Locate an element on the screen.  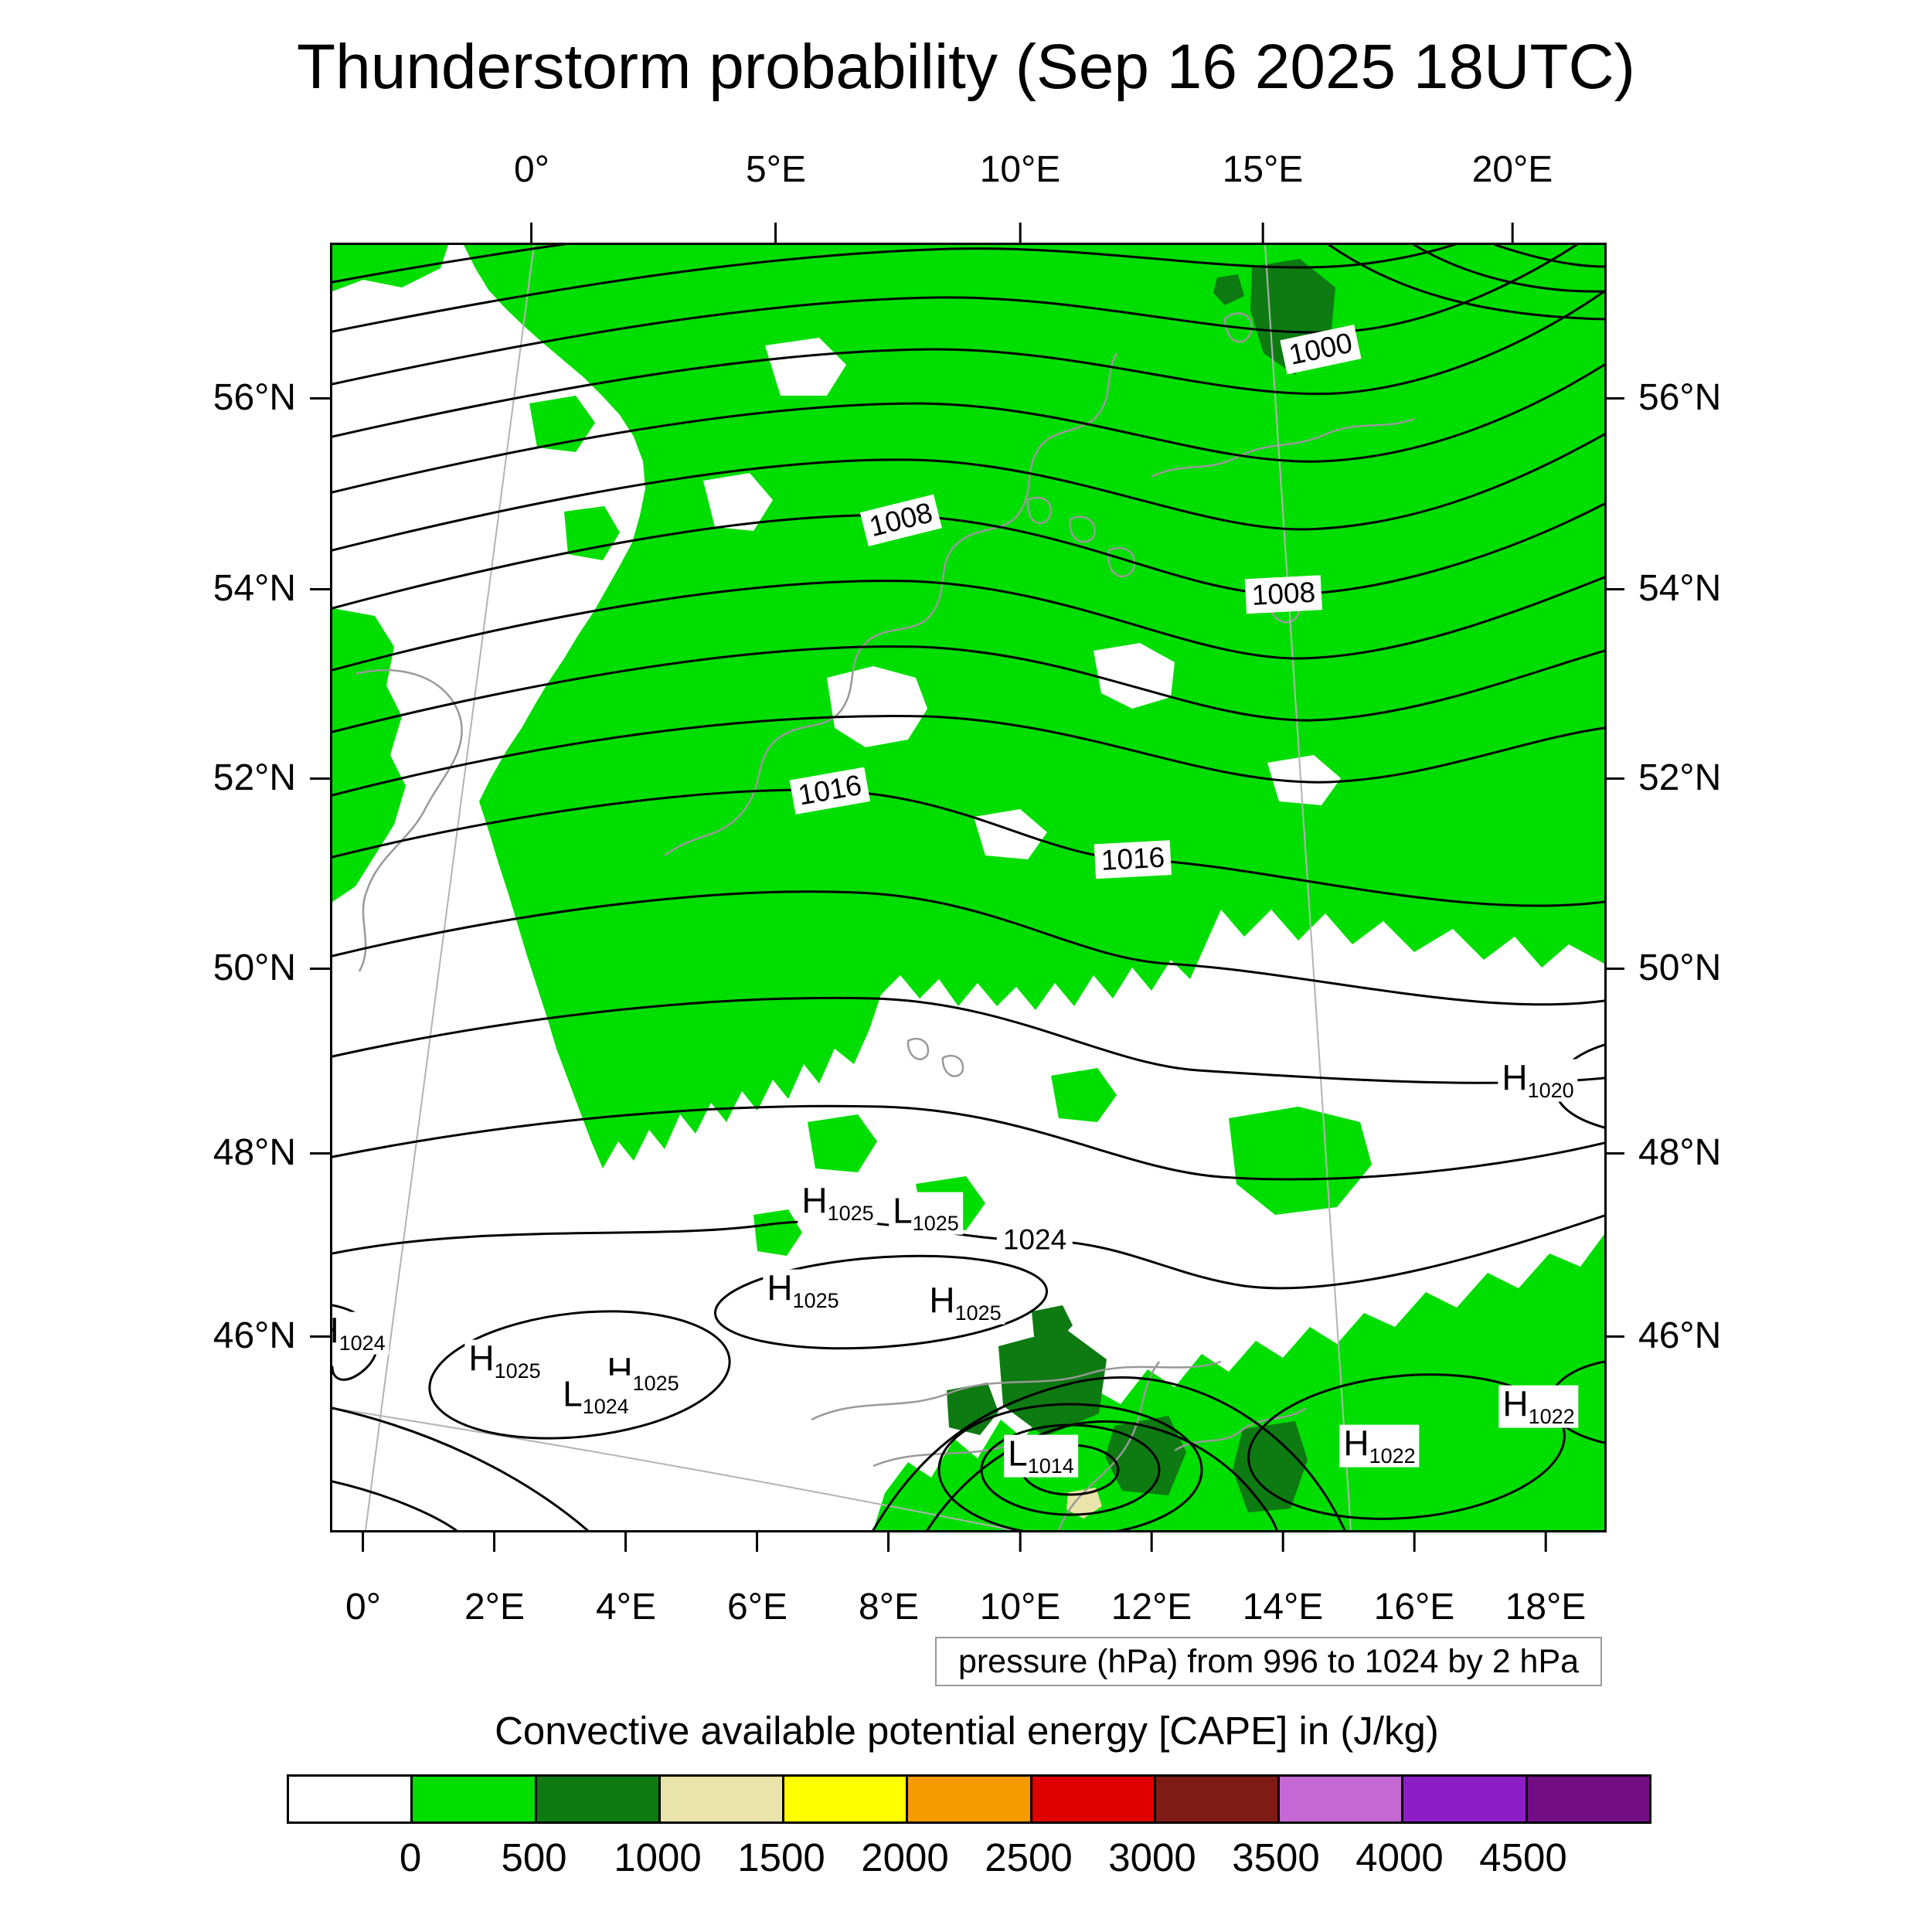
axis-tick-label: 48°N is located at coordinates (255, 1152).